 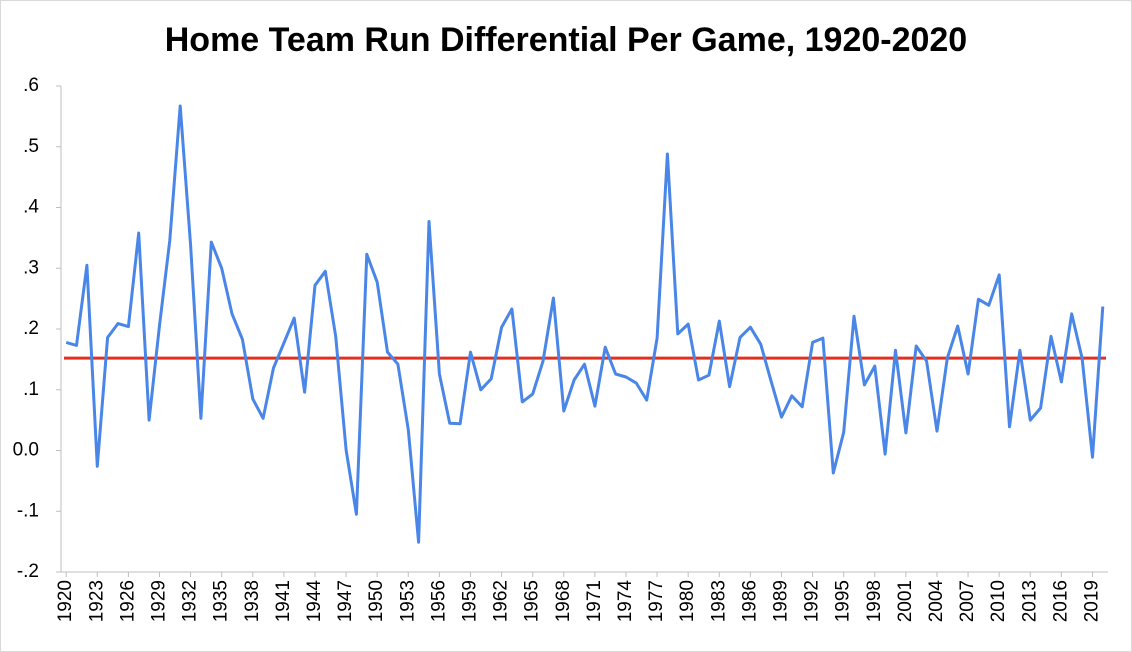 What do you see at coordinates (625, 601) in the screenshot?
I see `x-tick-label: 1974` at bounding box center [625, 601].